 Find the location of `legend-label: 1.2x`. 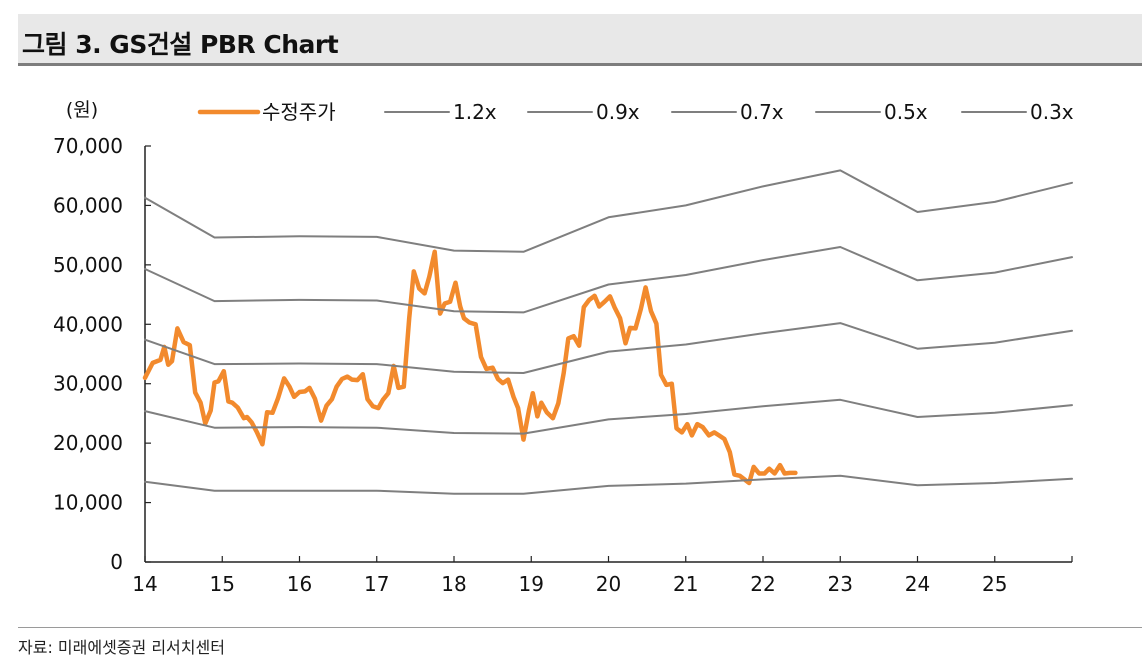

legend-label: 1.2x is located at coordinates (475, 112).